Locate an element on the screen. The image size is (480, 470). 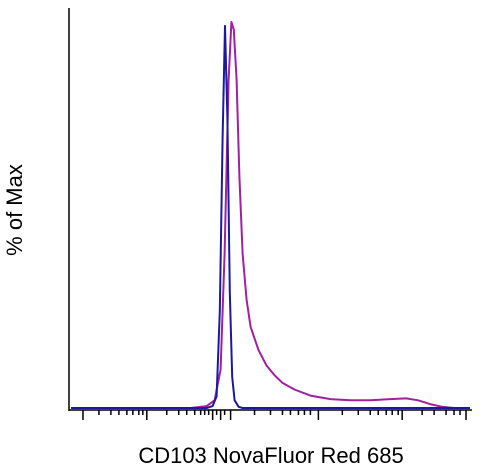
x-axis-title: CD103 NovaFluor Red 685 is located at coordinates (270, 455).